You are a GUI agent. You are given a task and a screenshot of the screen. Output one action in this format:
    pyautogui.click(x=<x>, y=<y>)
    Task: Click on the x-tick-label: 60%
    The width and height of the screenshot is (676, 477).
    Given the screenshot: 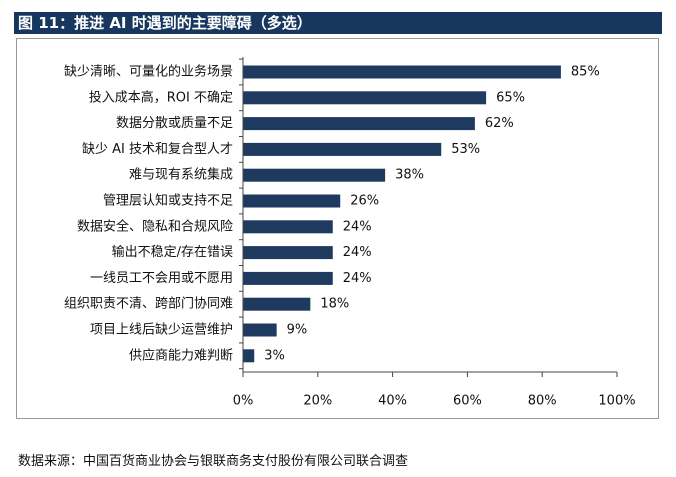 What is the action you would take?
    pyautogui.click(x=467, y=401)
    